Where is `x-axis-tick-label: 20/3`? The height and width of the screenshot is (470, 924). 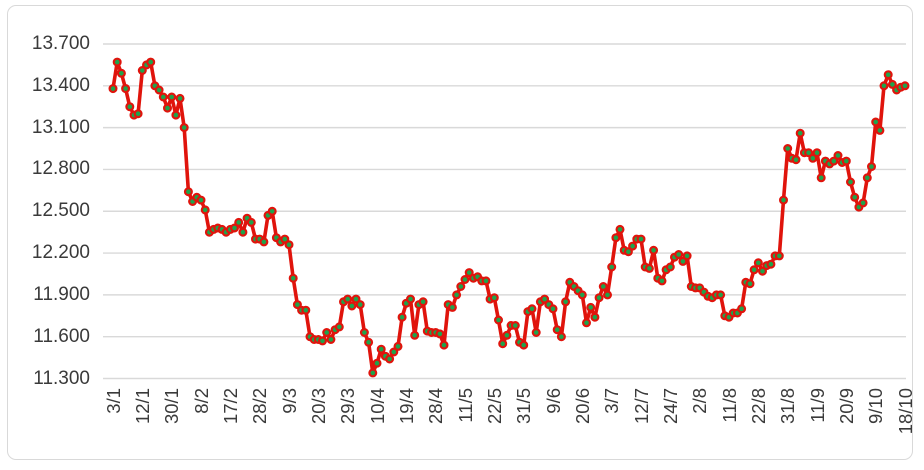 x-axis-tick-label: 20/3 is located at coordinates (318, 406).